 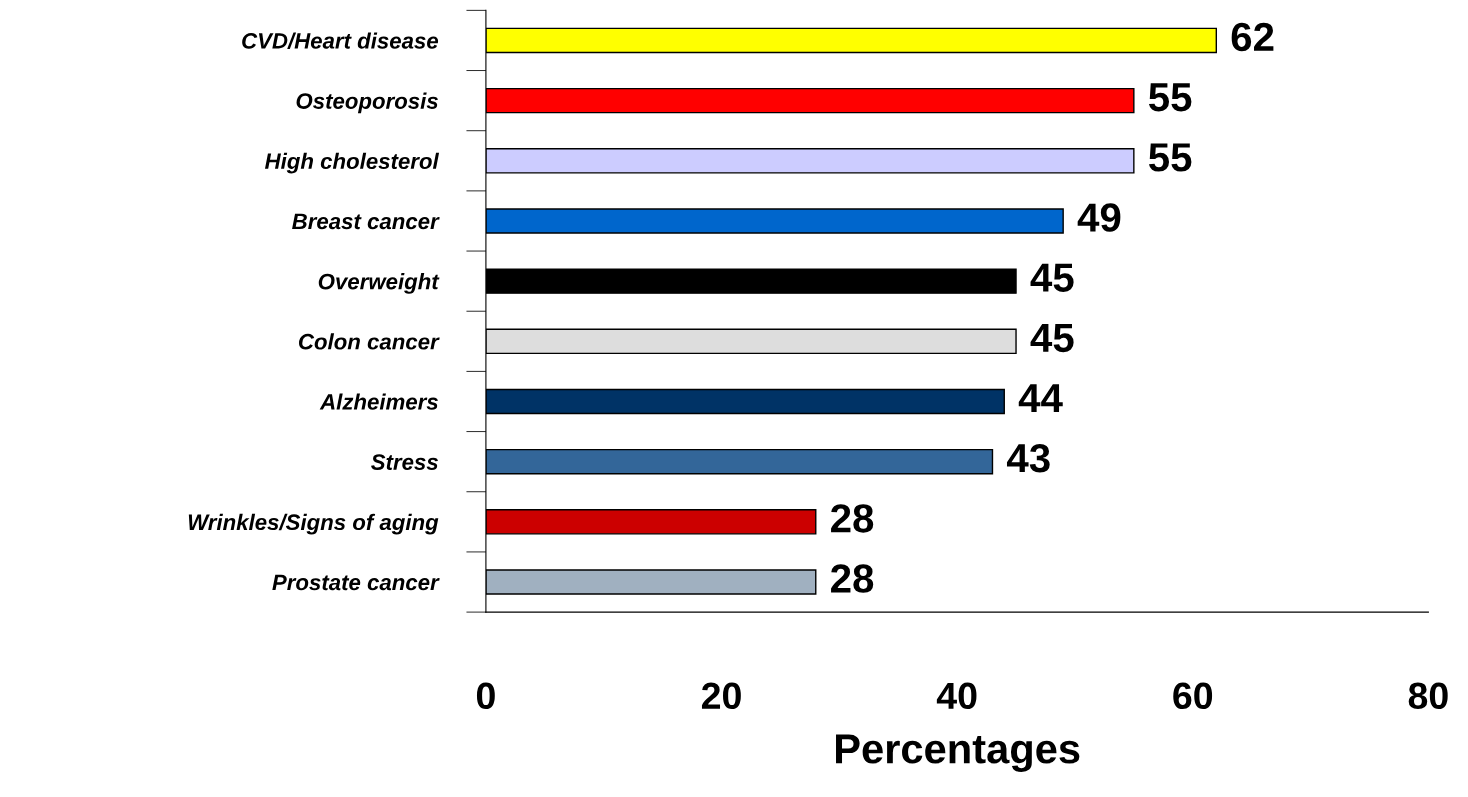 What do you see at coordinates (1193, 696) in the screenshot?
I see `x-tick-label: 60` at bounding box center [1193, 696].